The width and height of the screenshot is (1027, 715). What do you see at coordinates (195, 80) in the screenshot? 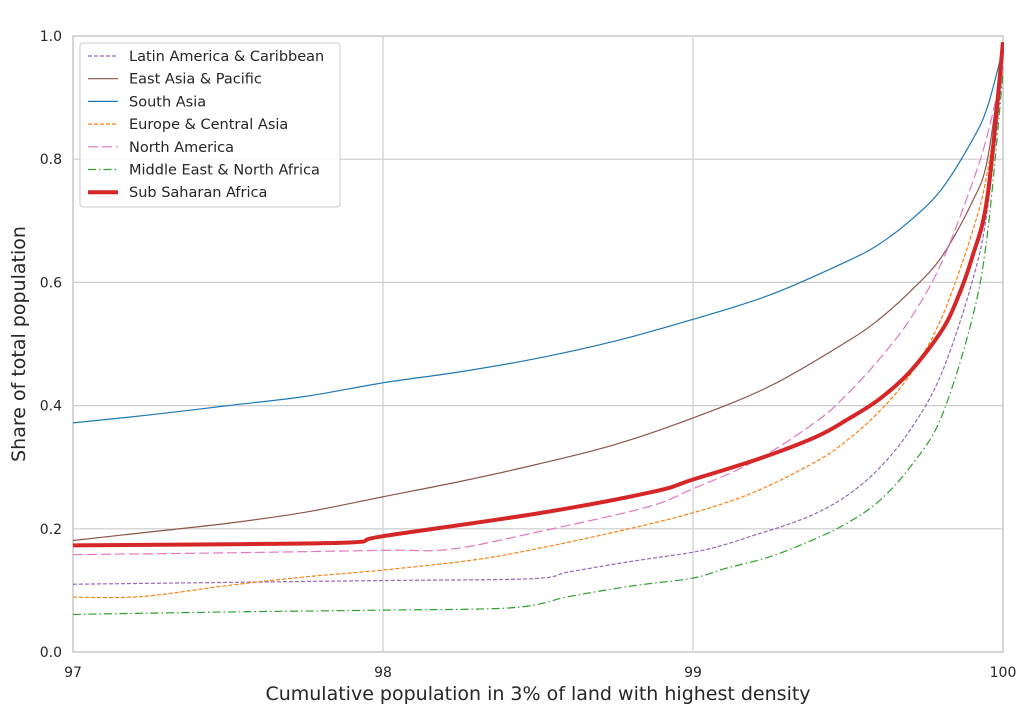
I see `legend-label-east-asia-pacific: East Asia & Pacific` at bounding box center [195, 80].